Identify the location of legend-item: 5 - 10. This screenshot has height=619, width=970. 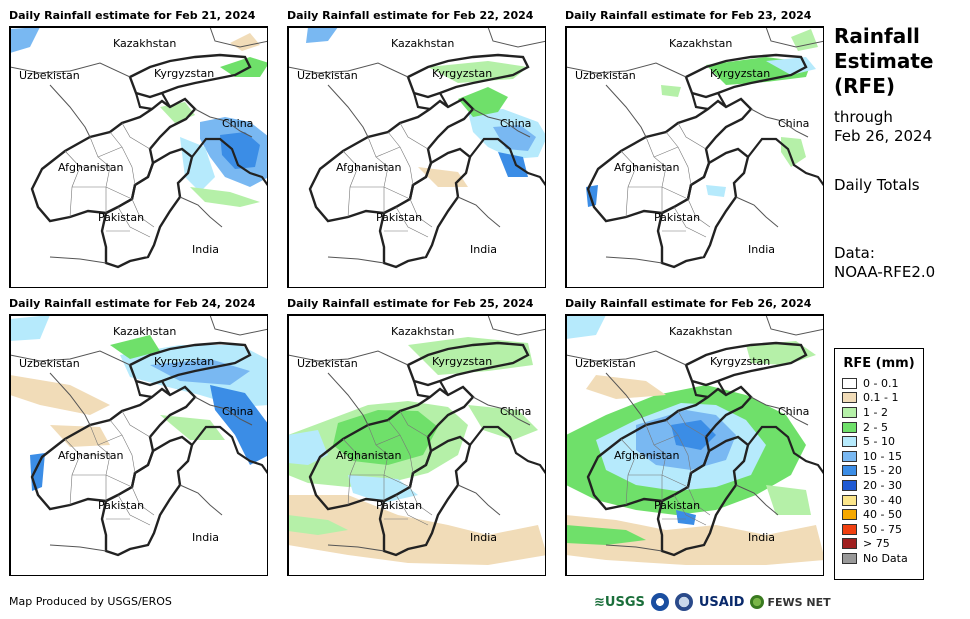
(879, 441).